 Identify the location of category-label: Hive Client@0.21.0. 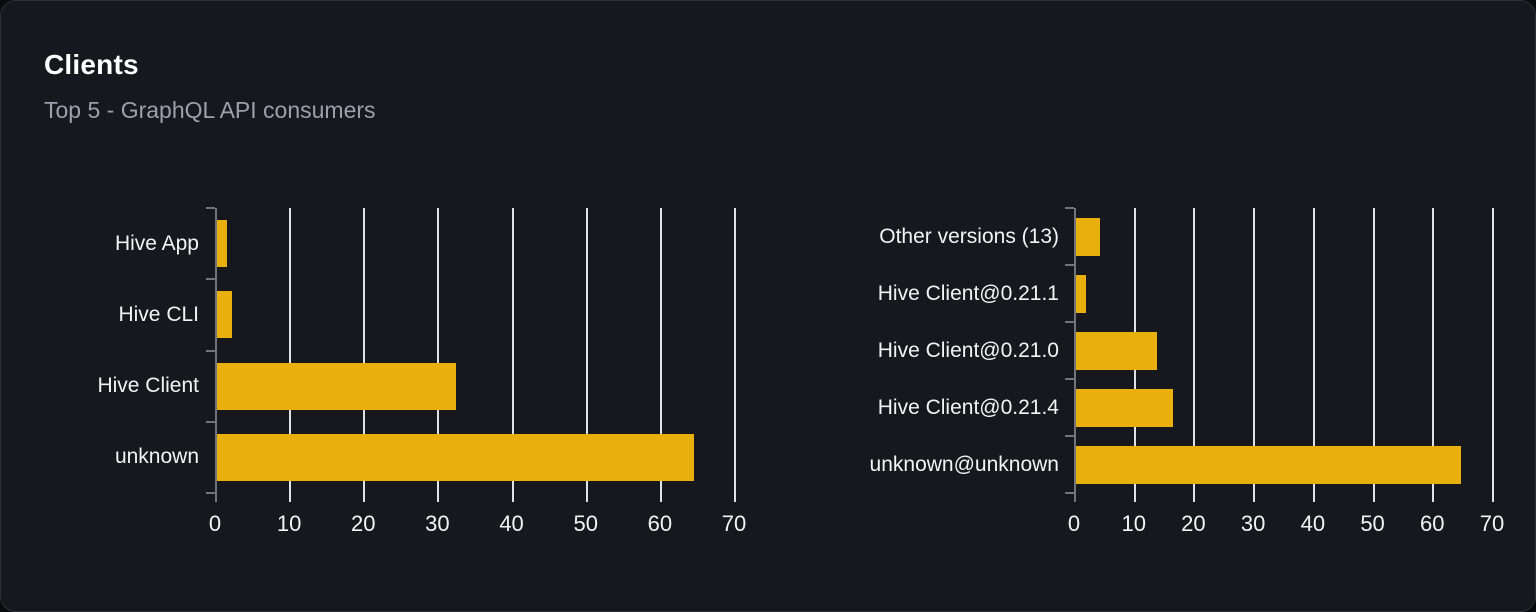
(968, 350).